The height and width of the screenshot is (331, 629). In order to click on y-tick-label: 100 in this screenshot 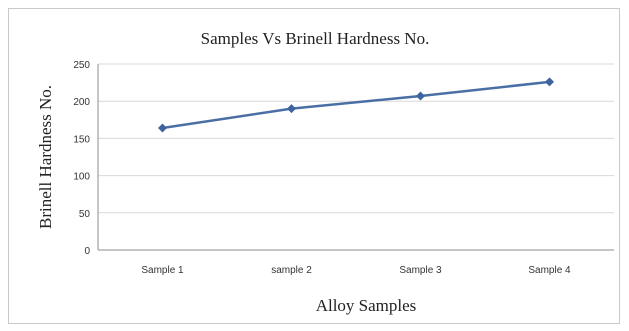, I will do `click(81, 177)`.